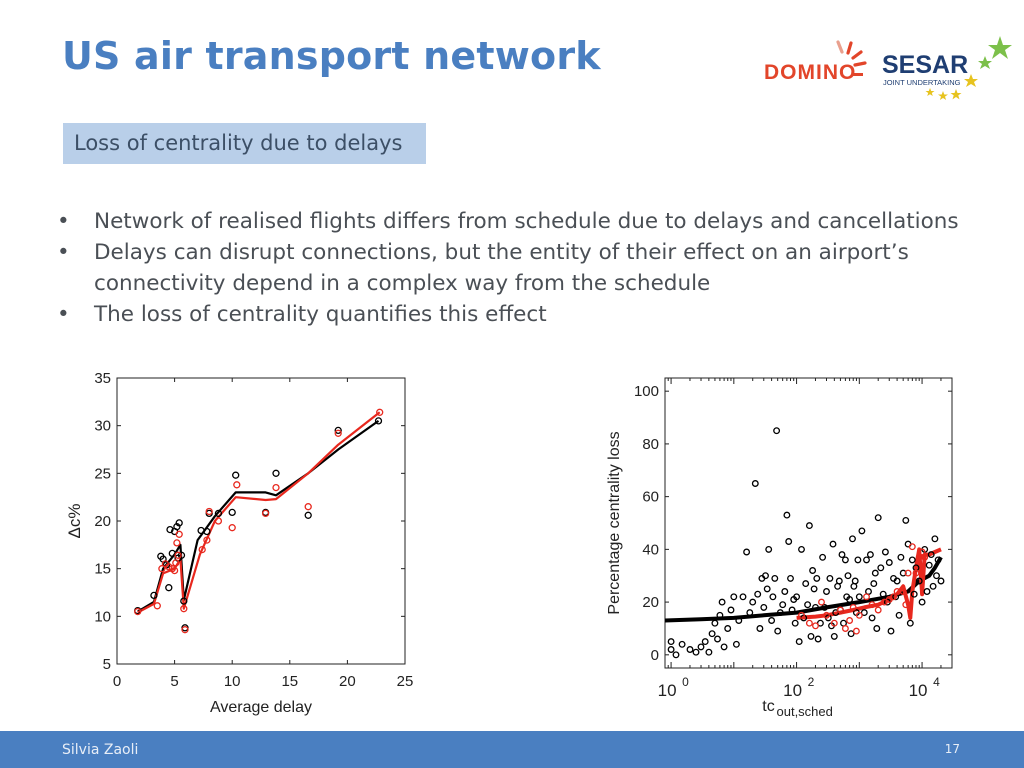 Image resolution: width=1024 pixels, height=768 pixels. Describe the element at coordinates (925, 65) in the screenshot. I see `sesar-logo: SESAR` at that location.